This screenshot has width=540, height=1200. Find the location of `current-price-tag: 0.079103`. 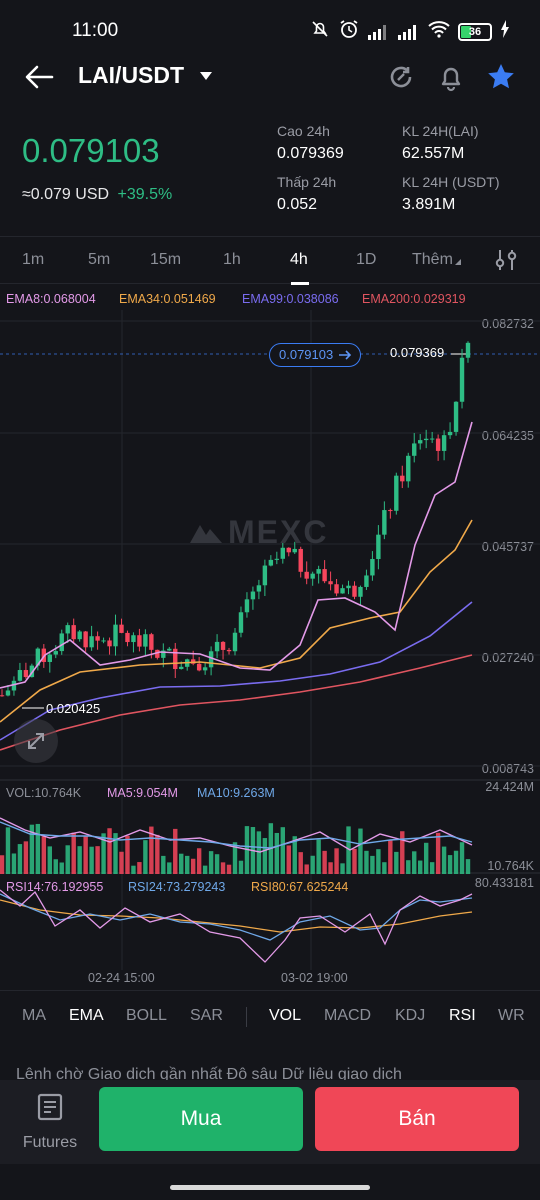

current-price-tag: 0.079103 is located at coordinates (315, 355).